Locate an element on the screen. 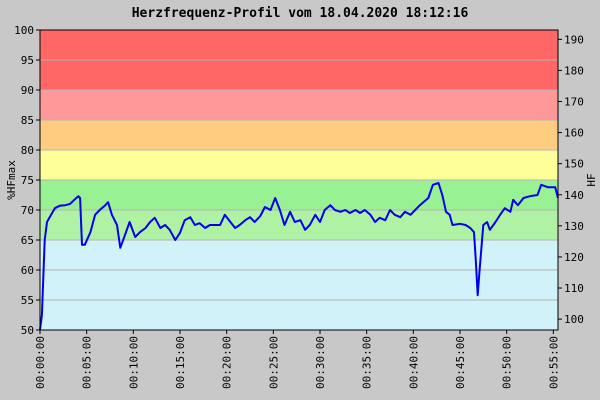 Image resolution: width=600 pixels, height=400 pixels. y-tick-label: 70 is located at coordinates (27, 210).